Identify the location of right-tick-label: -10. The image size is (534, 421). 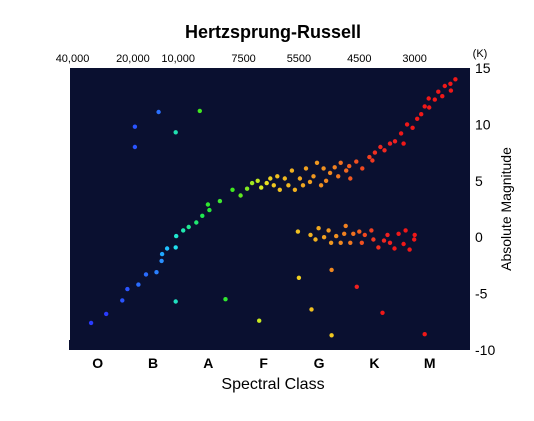
(485, 350).